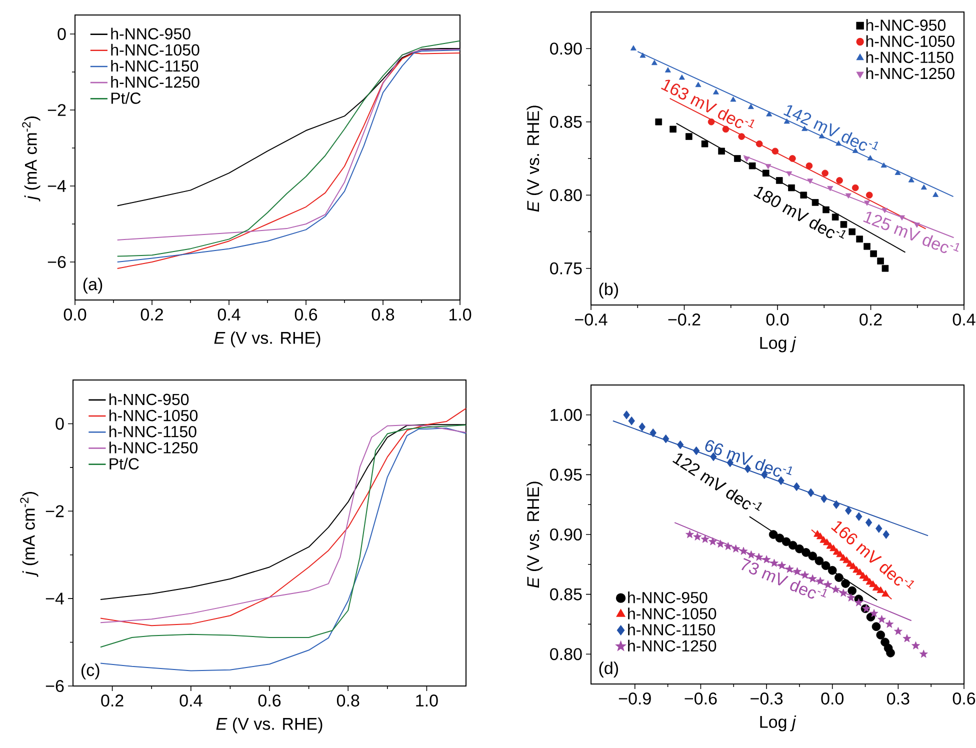 The width and height of the screenshot is (976, 748). I want to click on annotation: (d), so click(608, 670).